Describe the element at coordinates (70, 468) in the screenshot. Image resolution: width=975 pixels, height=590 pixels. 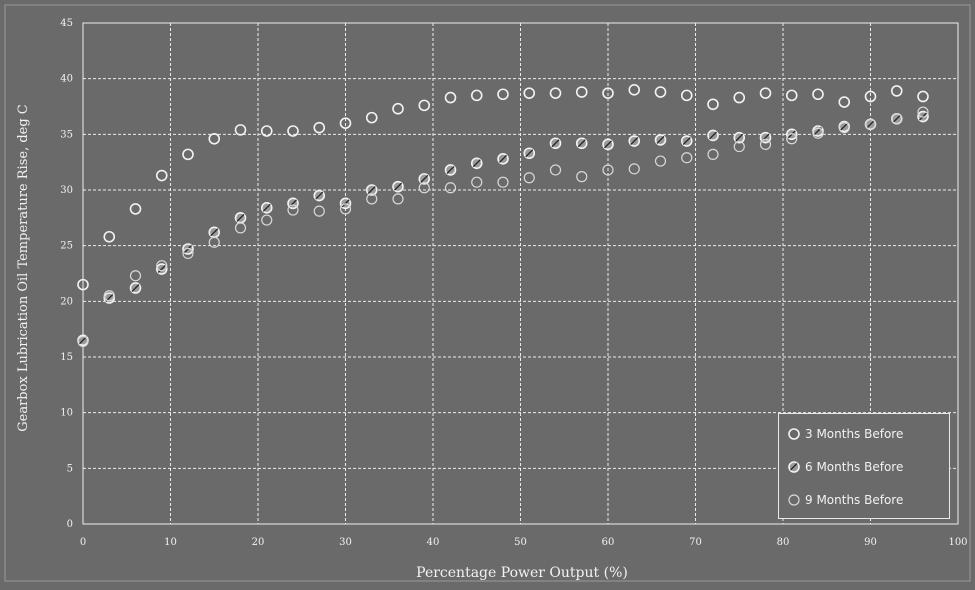
I see `y-tick-label: 5` at that location.